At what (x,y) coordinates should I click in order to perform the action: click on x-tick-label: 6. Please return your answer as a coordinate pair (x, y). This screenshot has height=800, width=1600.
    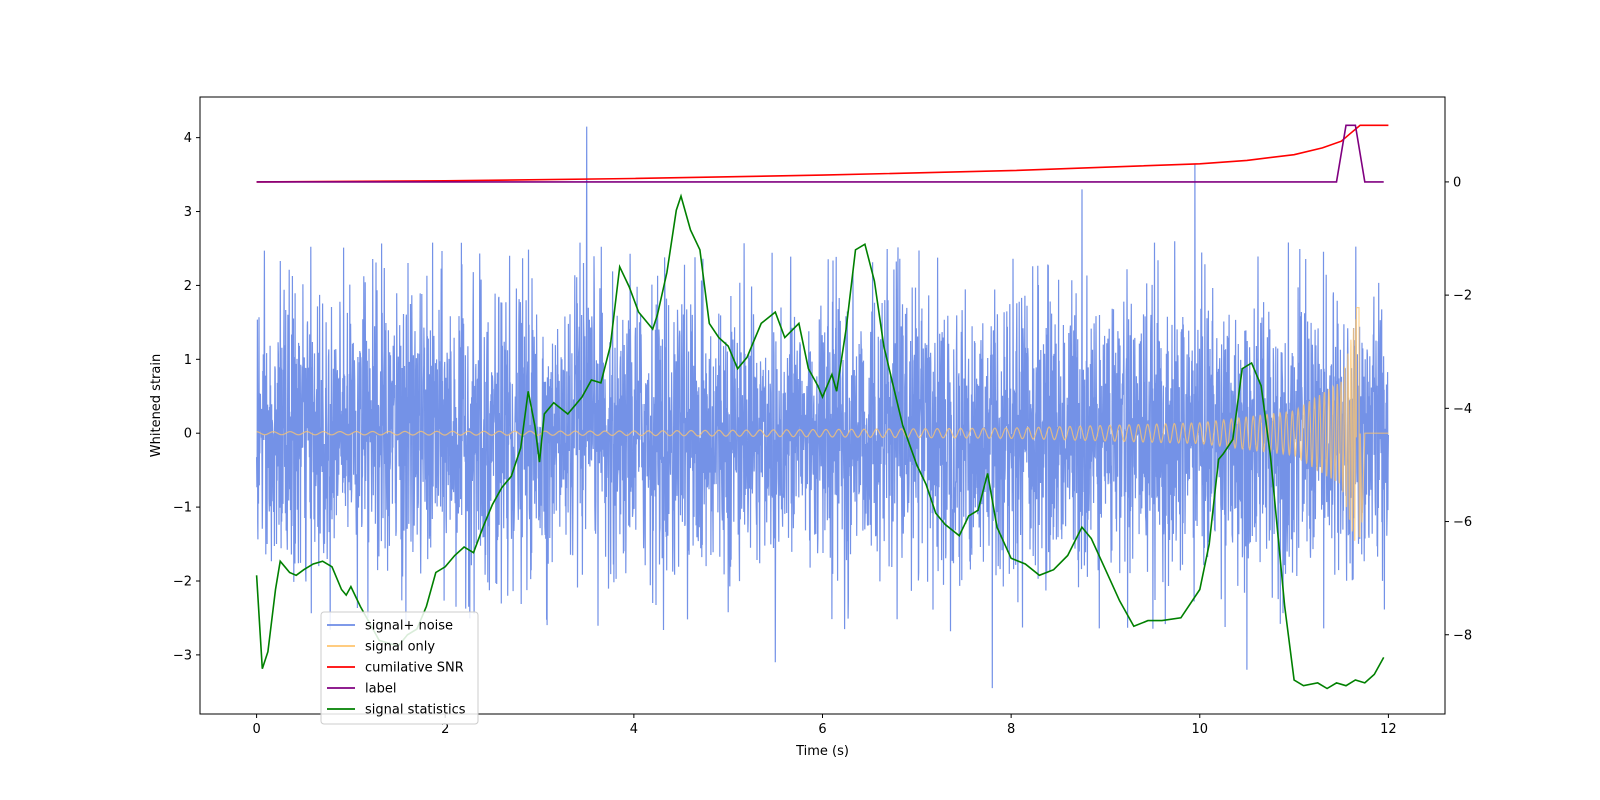
    Looking at the image, I should click on (822, 729).